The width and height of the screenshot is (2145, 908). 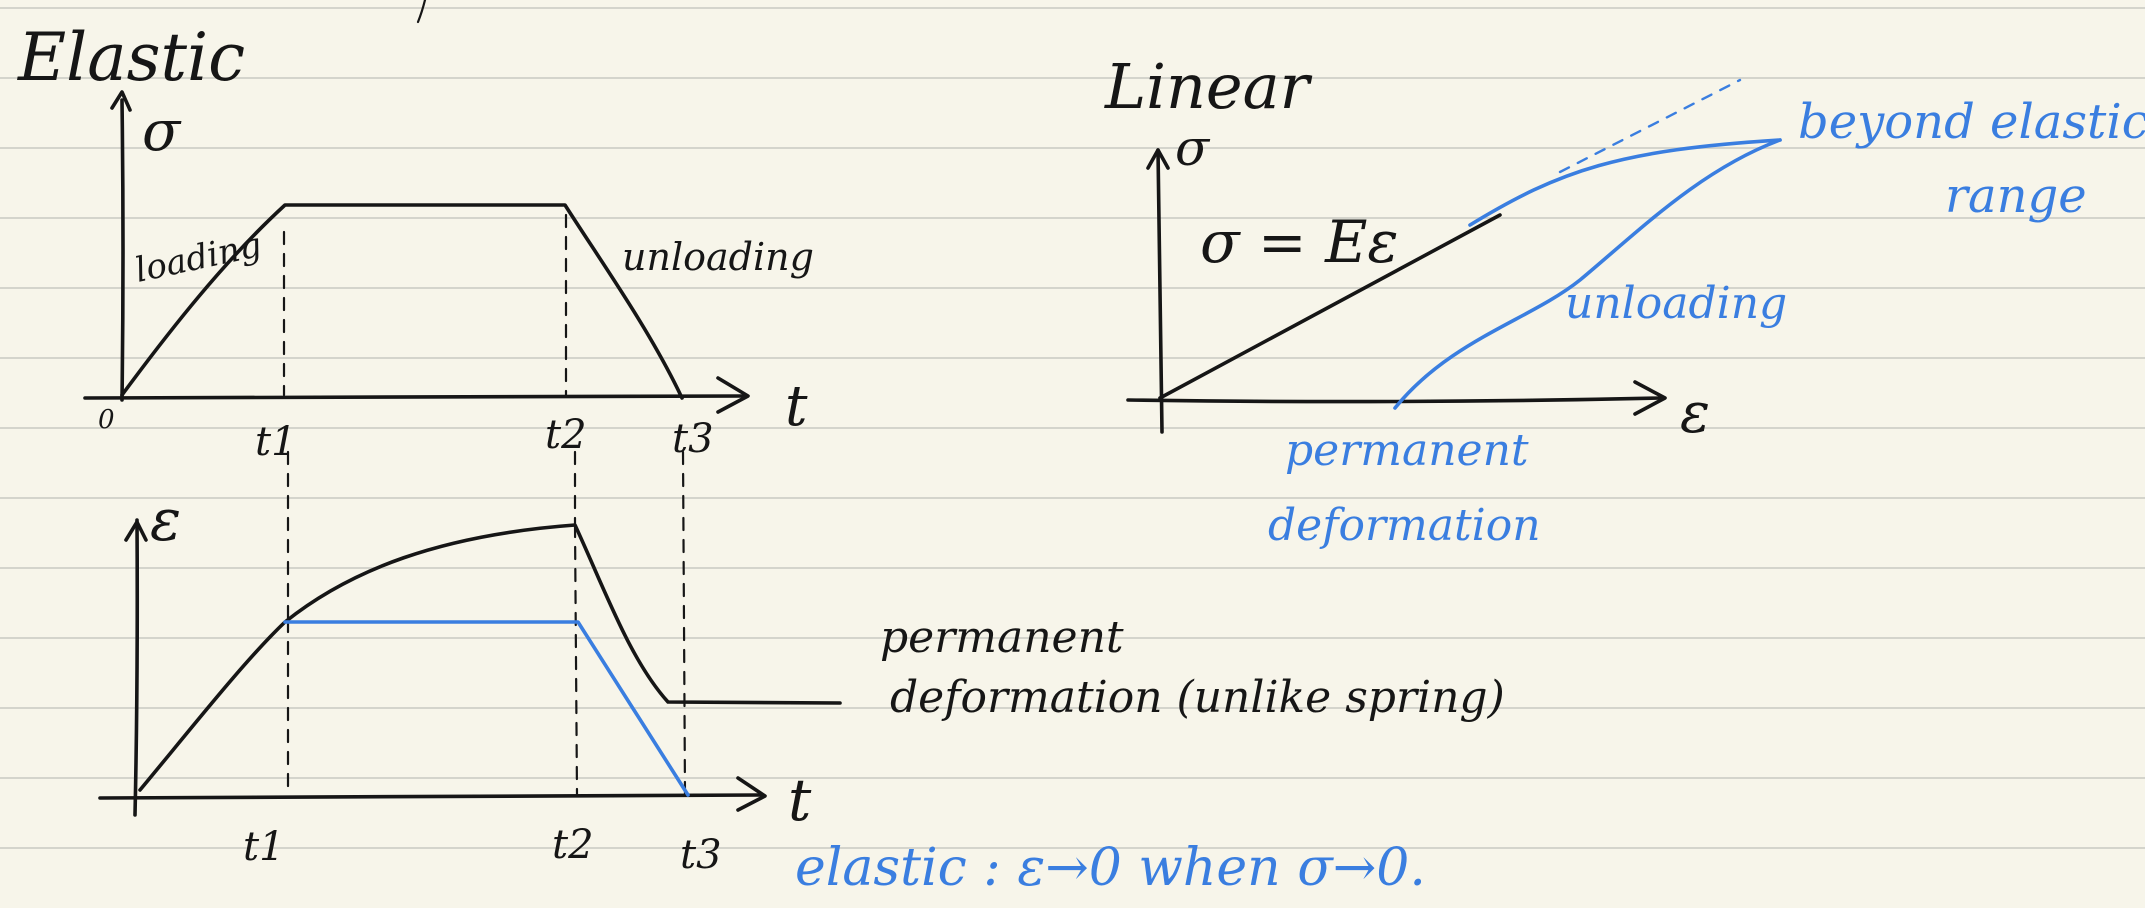 I want to click on stress-time-x-arrow, so click(x=733, y=395).